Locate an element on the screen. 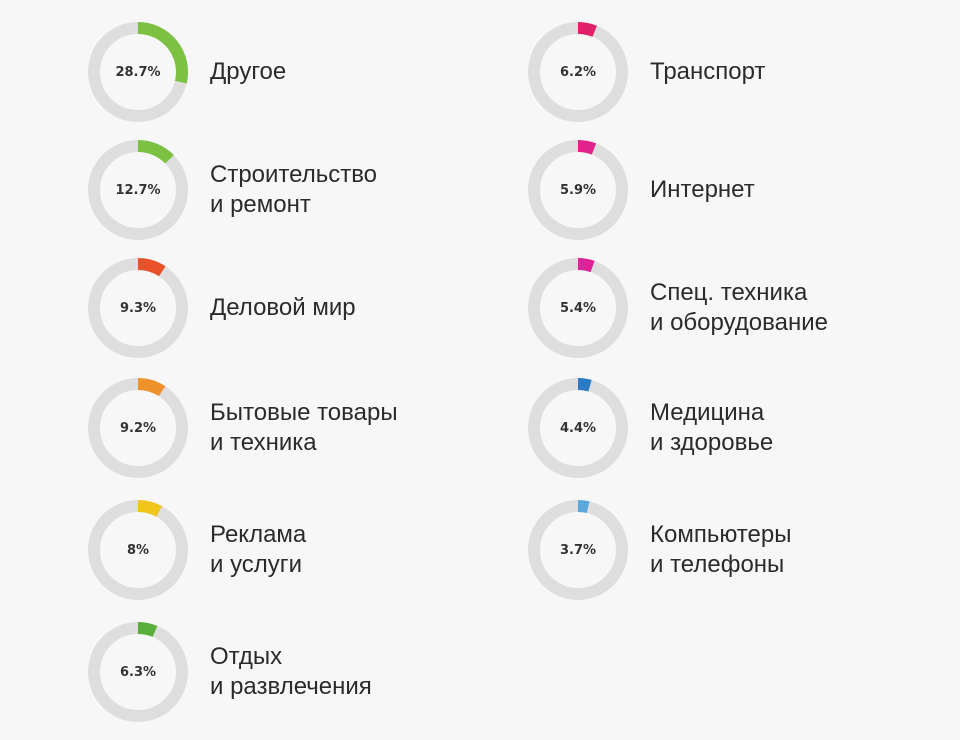  donut-ring: 6.3% is located at coordinates (138, 672).